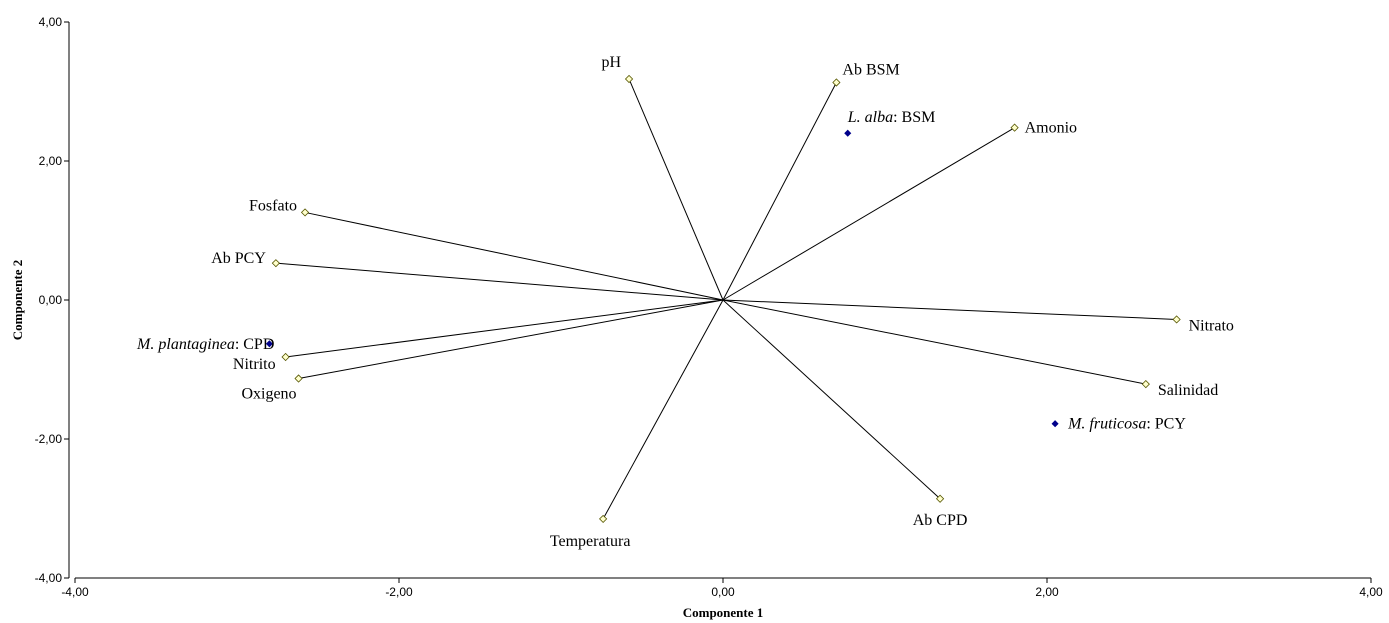  I want to click on species-site: : BSM, so click(914, 117).